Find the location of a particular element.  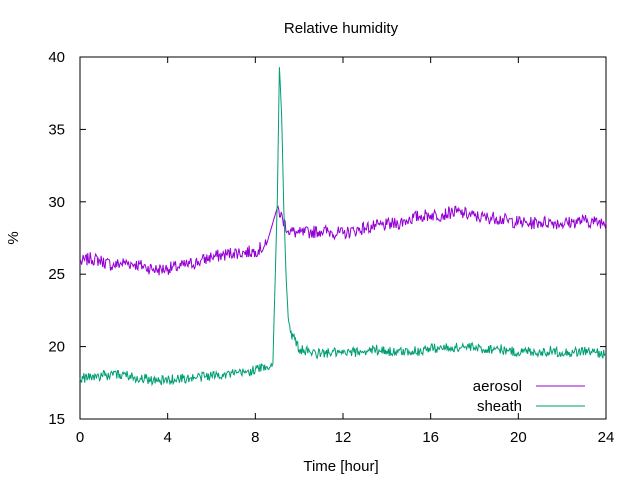

x-tick-label: 24 is located at coordinates (606, 437).